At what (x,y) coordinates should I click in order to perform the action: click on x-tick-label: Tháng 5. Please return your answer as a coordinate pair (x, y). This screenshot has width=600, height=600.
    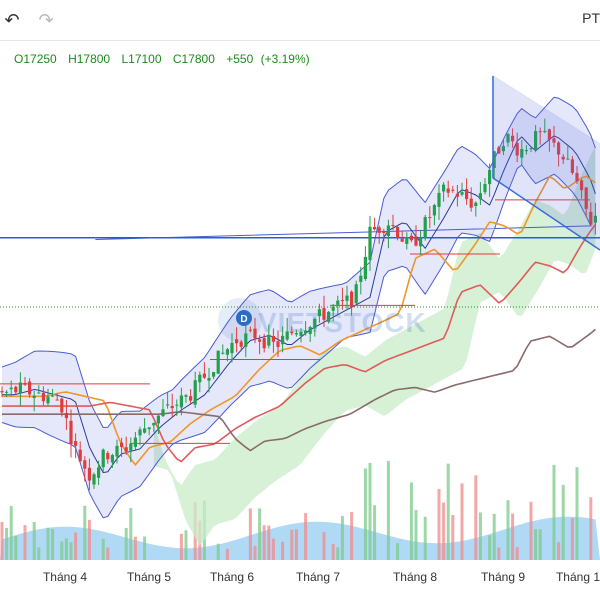
    Looking at the image, I should click on (149, 577).